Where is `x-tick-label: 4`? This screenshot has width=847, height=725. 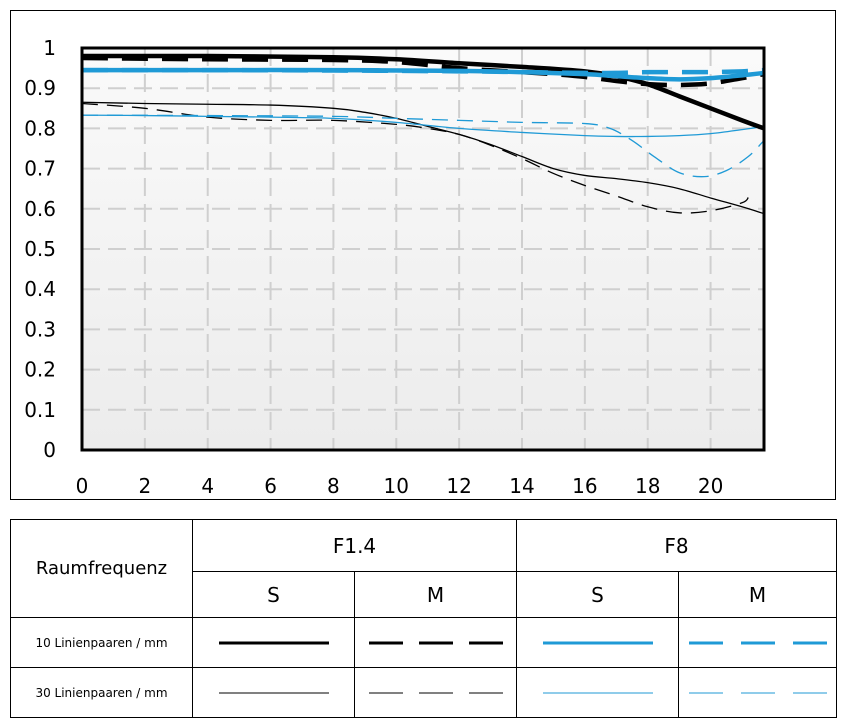 x-tick-label: 4 is located at coordinates (207, 486).